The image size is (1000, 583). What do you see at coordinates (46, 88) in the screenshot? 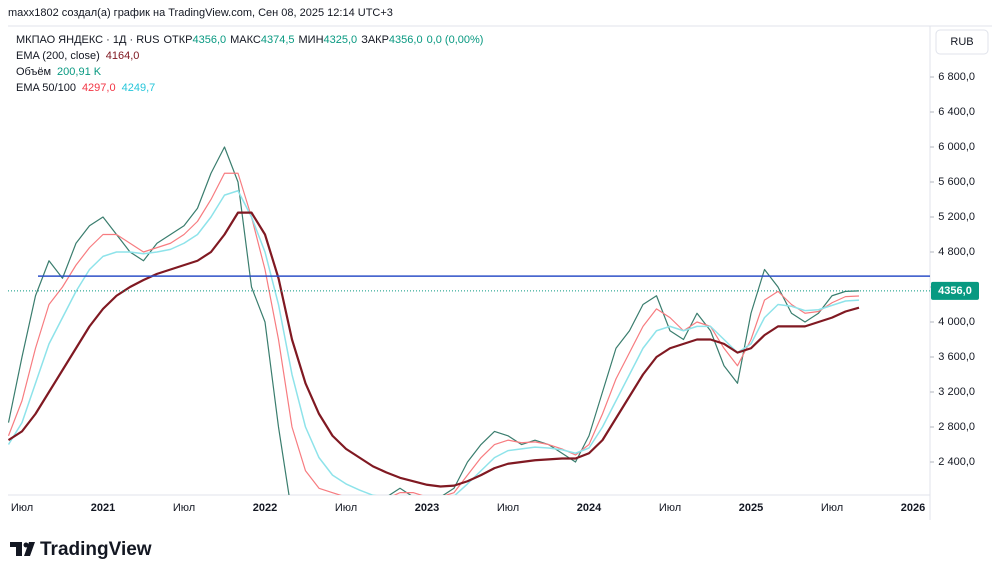
I see `legend-text: EMA 50/100` at bounding box center [46, 88].